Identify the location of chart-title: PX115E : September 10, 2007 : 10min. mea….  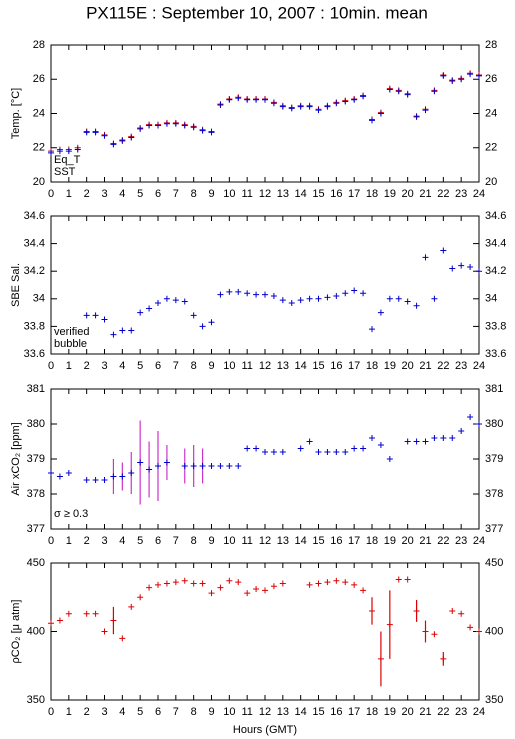
(257, 12).